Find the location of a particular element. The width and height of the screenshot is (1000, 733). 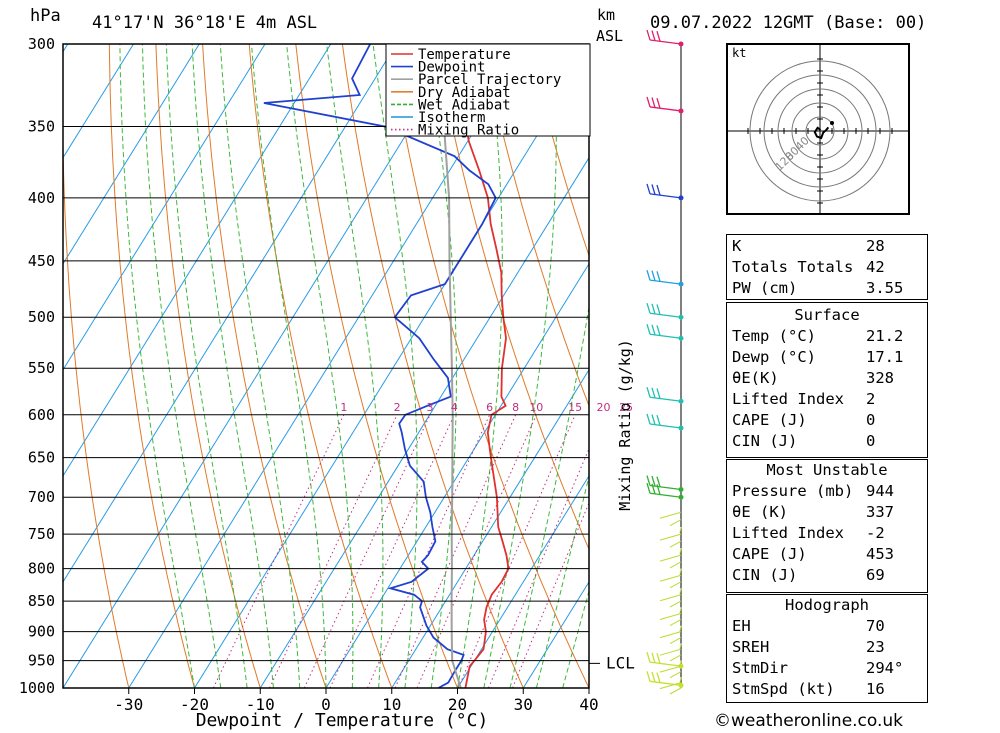

surface-label: Temp (°C) is located at coordinates (774, 336).